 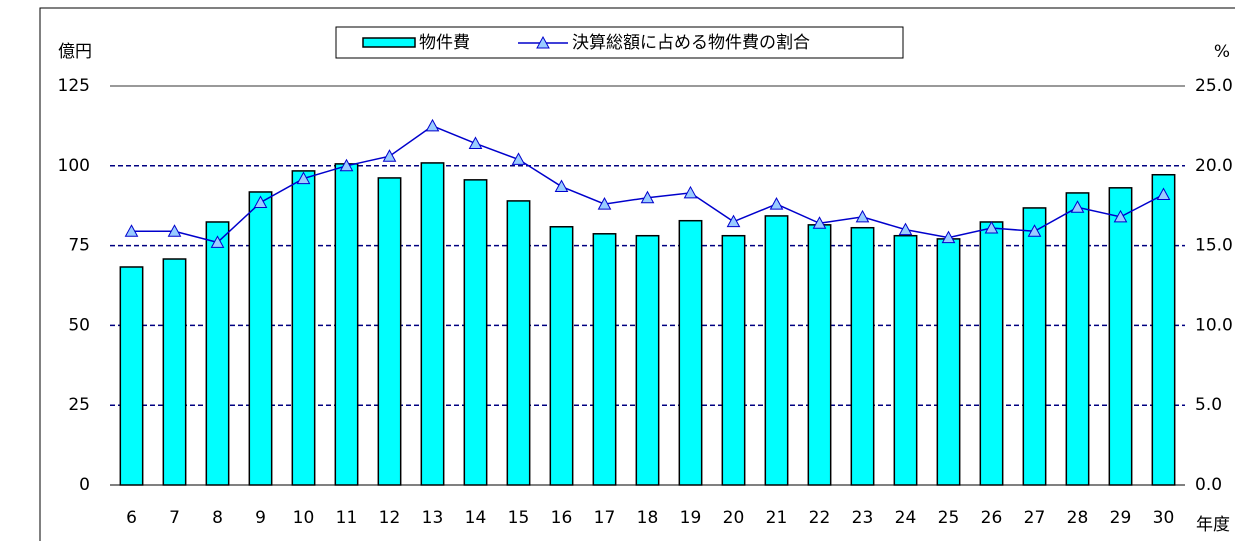 I want to click on x-tick-label: 19, so click(x=691, y=518).